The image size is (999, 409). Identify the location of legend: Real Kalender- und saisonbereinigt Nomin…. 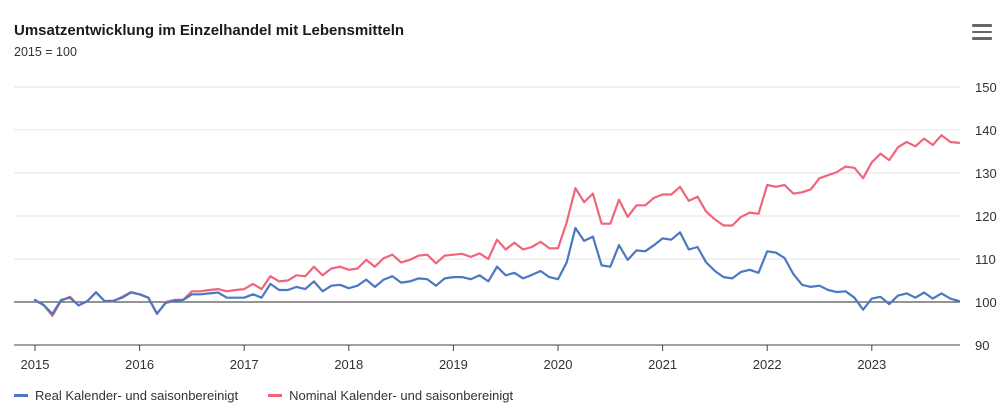
(263, 395).